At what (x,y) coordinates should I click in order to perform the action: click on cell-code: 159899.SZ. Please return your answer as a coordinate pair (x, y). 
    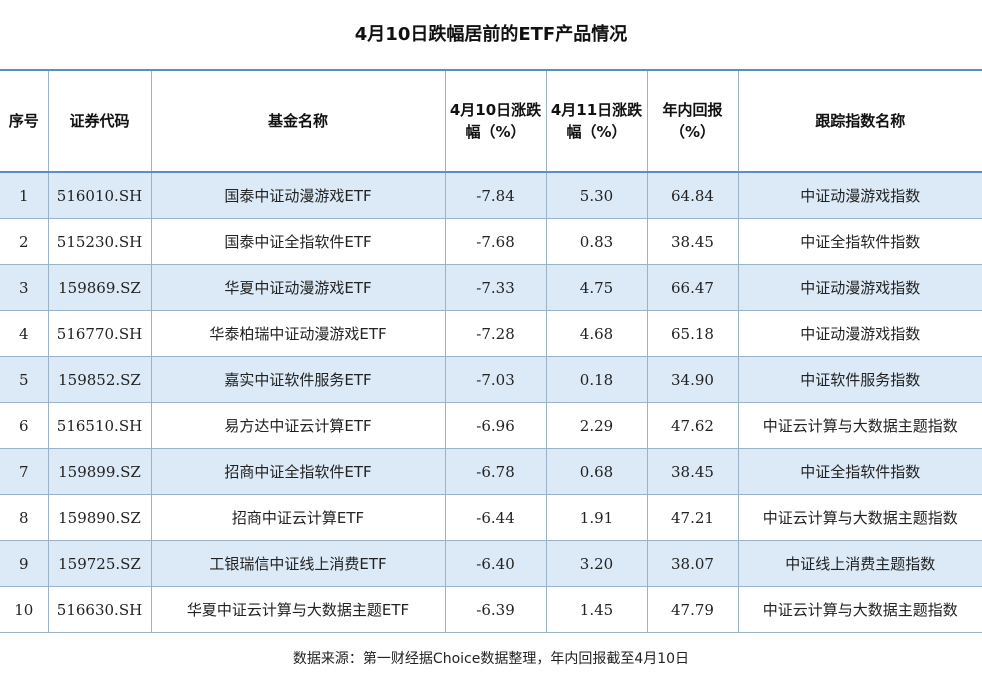
    Looking at the image, I should click on (99, 471).